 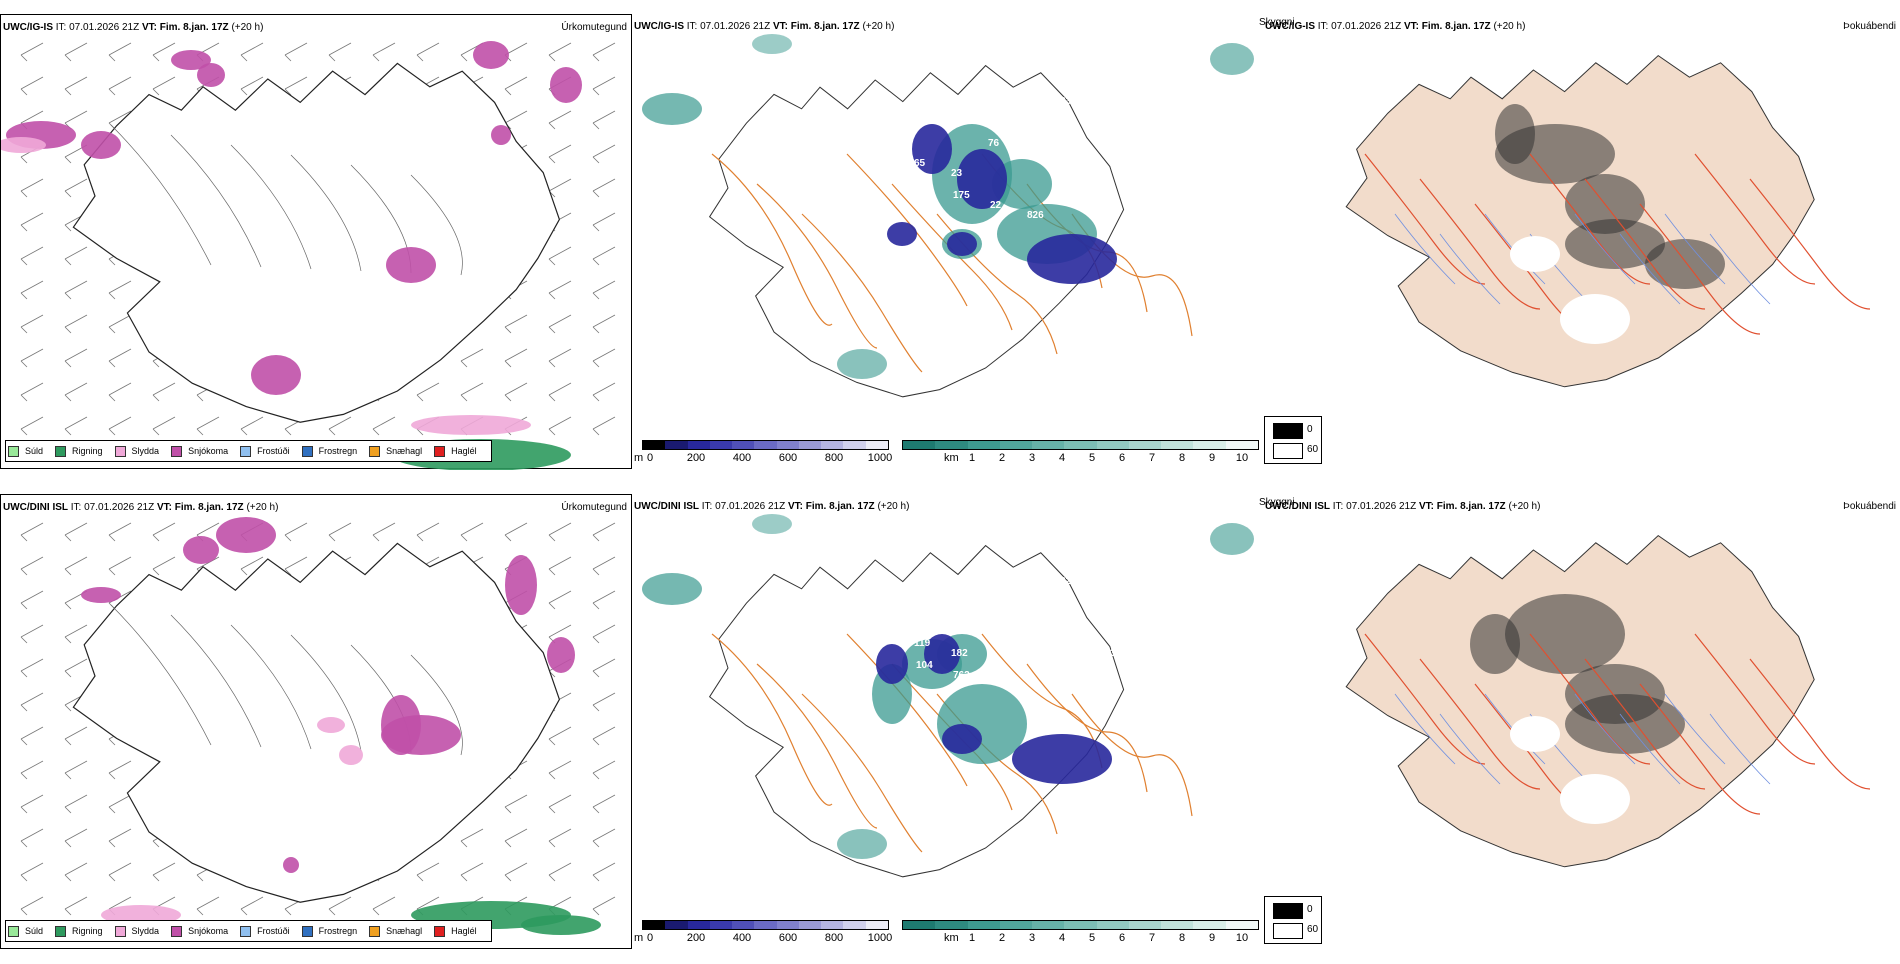 I want to click on legend-item: Rigning, so click(x=79, y=931).